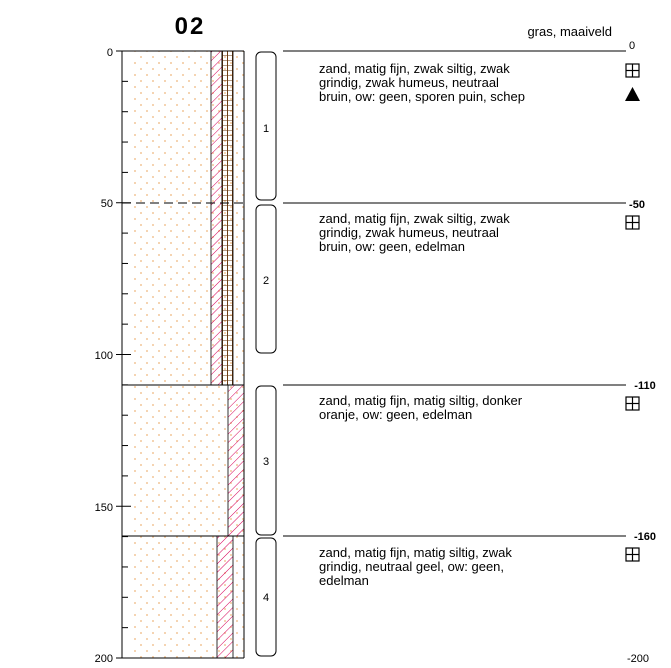 The image size is (671, 668). I want to click on layer-number-2: 2, so click(266, 281).